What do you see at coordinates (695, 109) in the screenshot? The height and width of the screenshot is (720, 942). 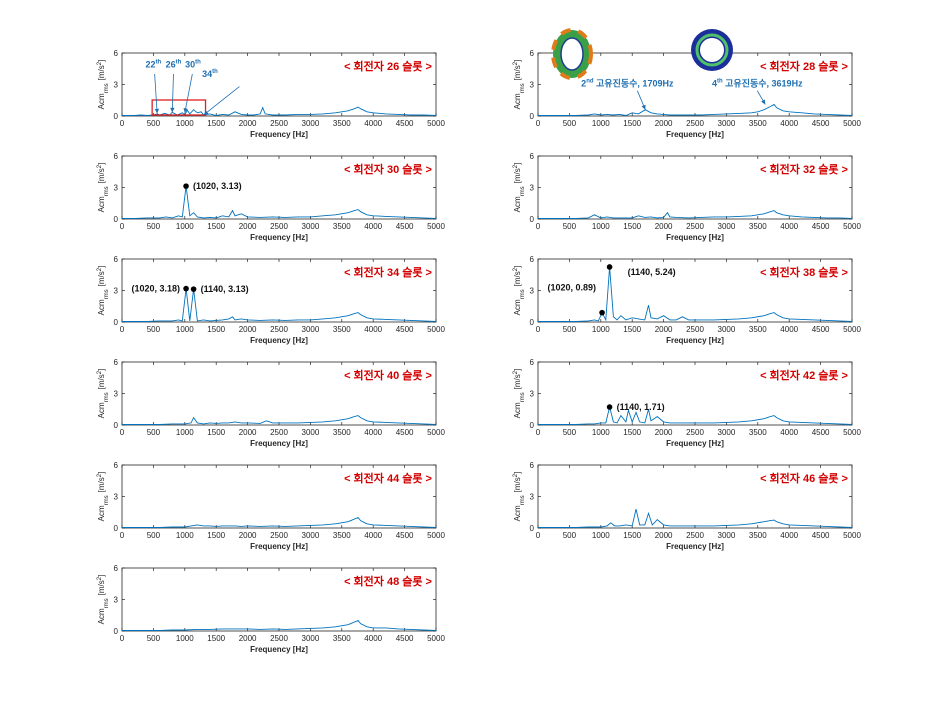 I see `series-line` at bounding box center [695, 109].